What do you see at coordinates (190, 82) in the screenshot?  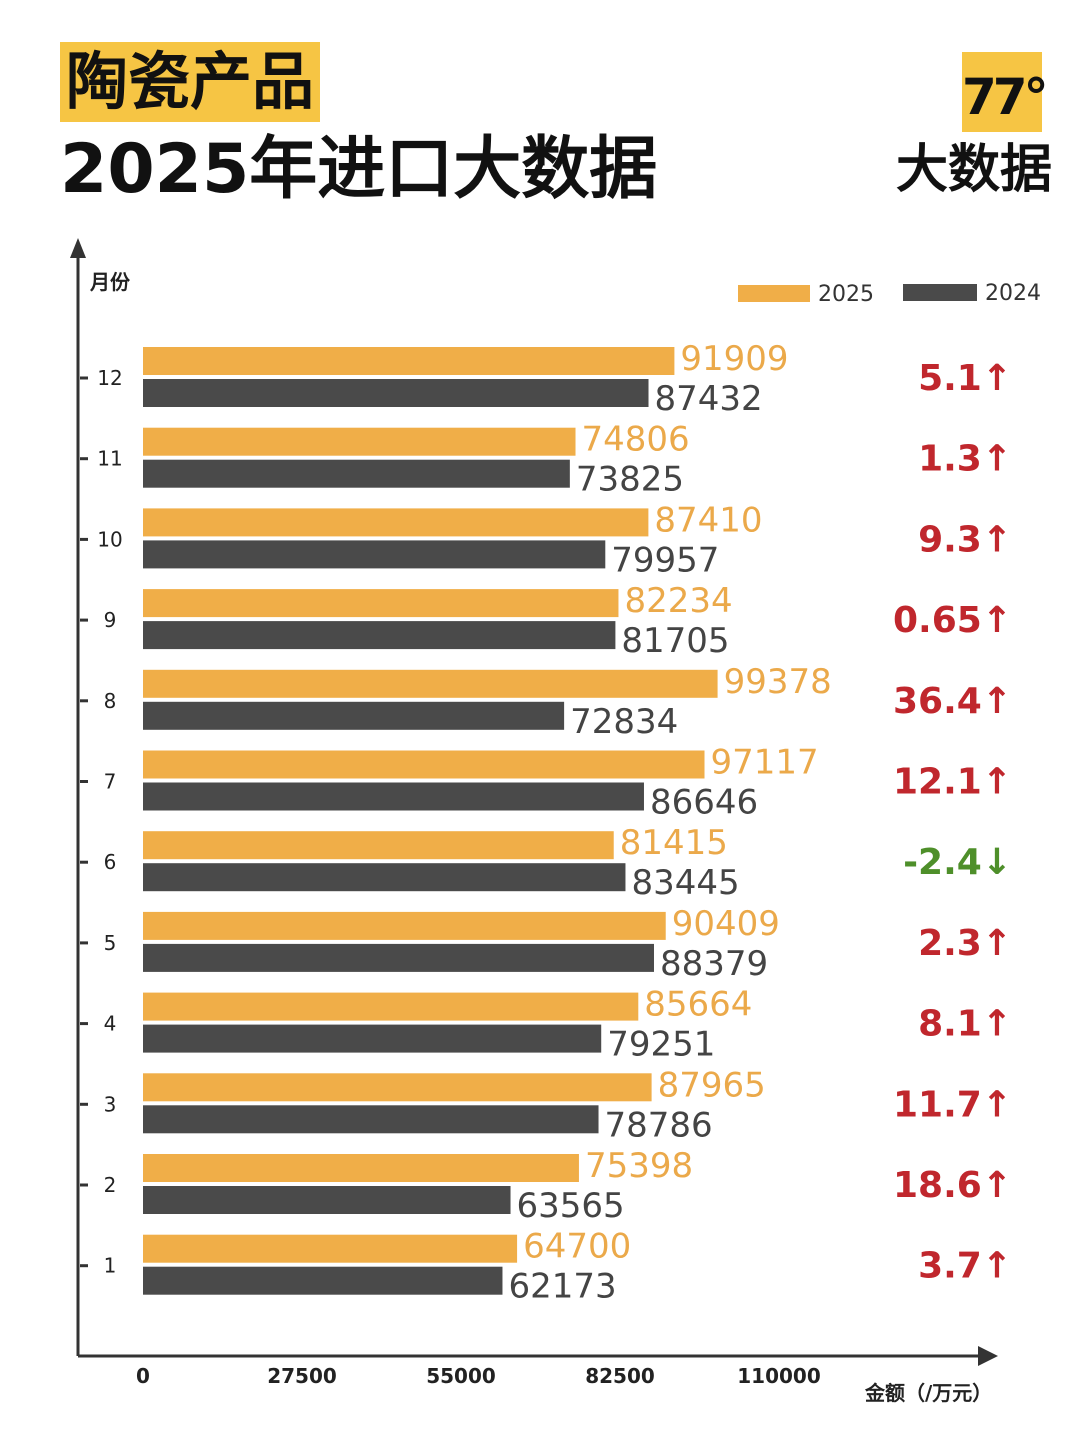 I see `title-highlight: 陶瓷产品` at bounding box center [190, 82].